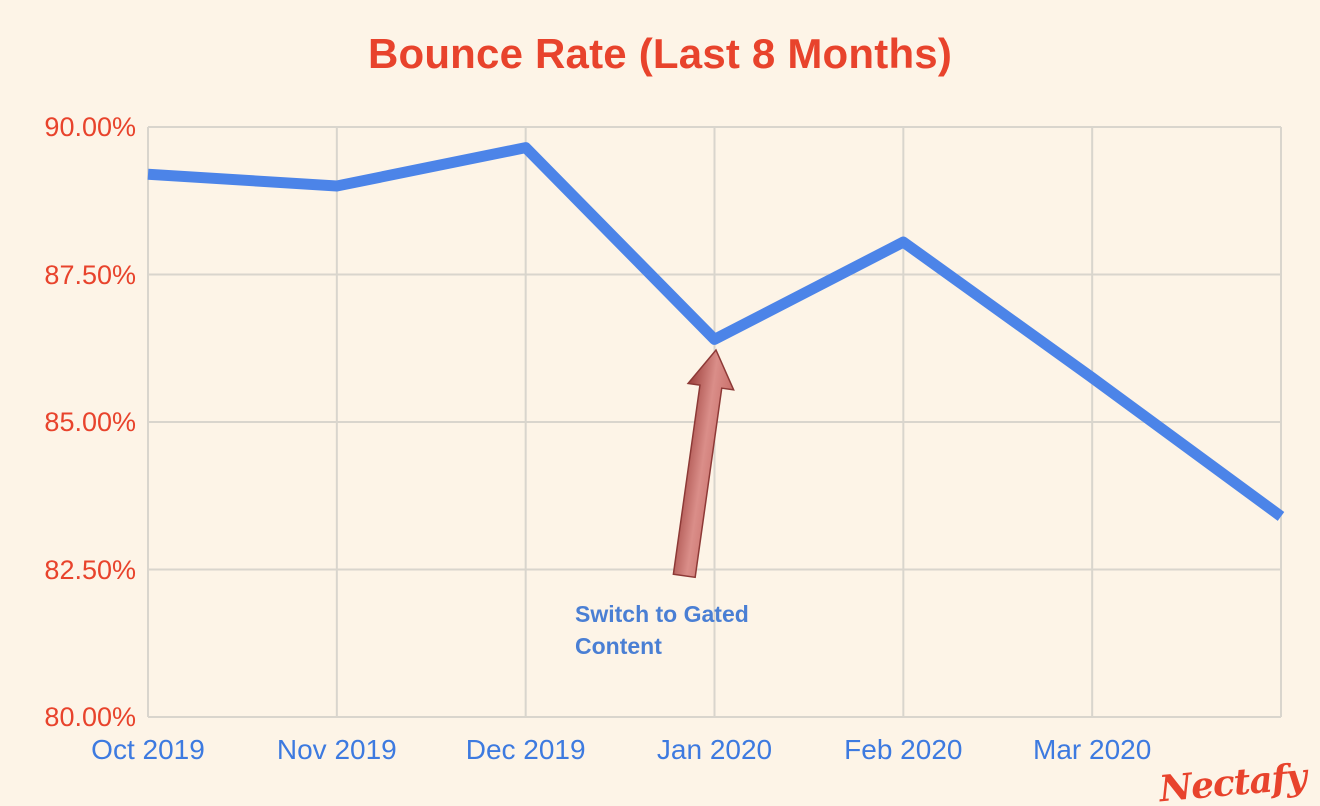  Describe the element at coordinates (148, 749) in the screenshot. I see `x-tick-label: Oct 2019` at that location.